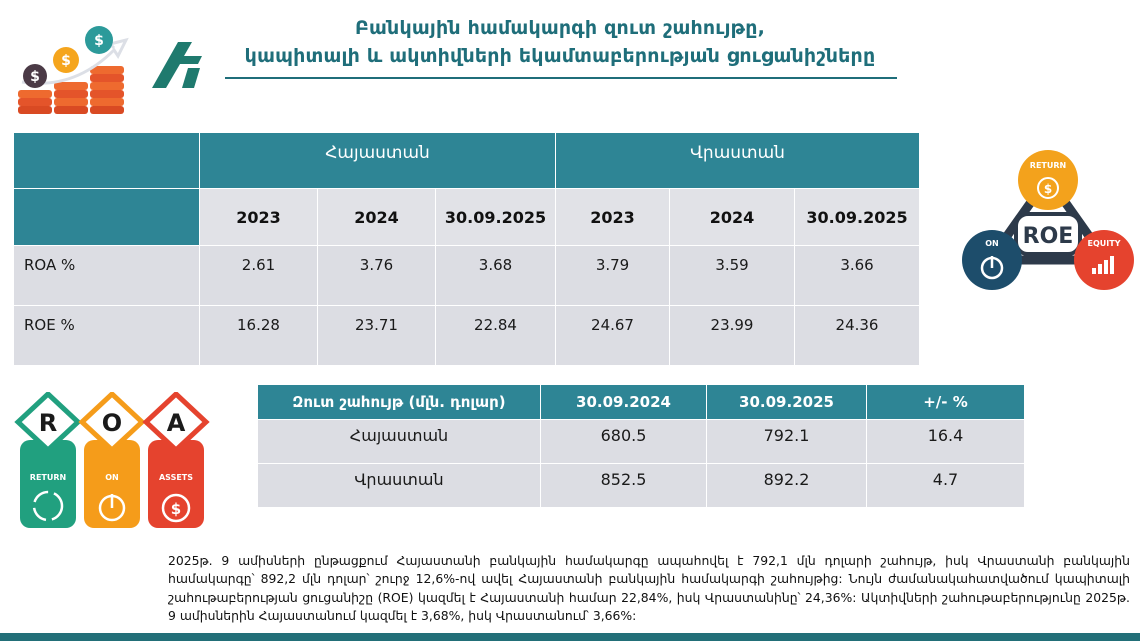 The height and width of the screenshot is (641, 1140). What do you see at coordinates (1048, 220) in the screenshot?
I see `roe-cycle-graphic: ROE RETURN $ ON EQUITY` at bounding box center [1048, 220].